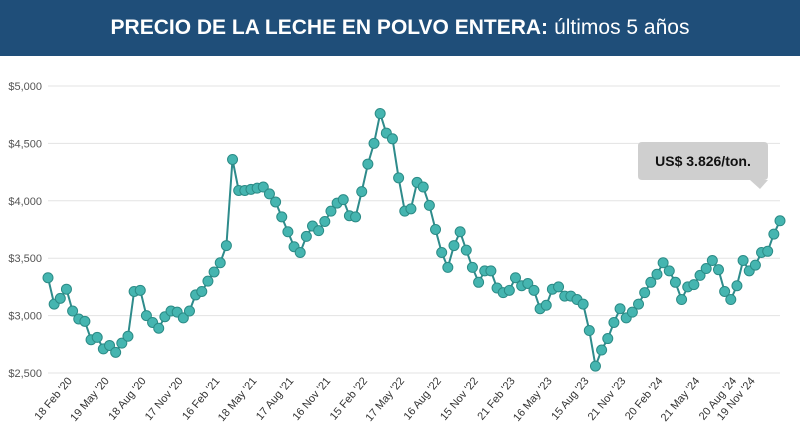 The image size is (800, 445). I want to click on y-tick-label: $3,000, so click(25, 317).